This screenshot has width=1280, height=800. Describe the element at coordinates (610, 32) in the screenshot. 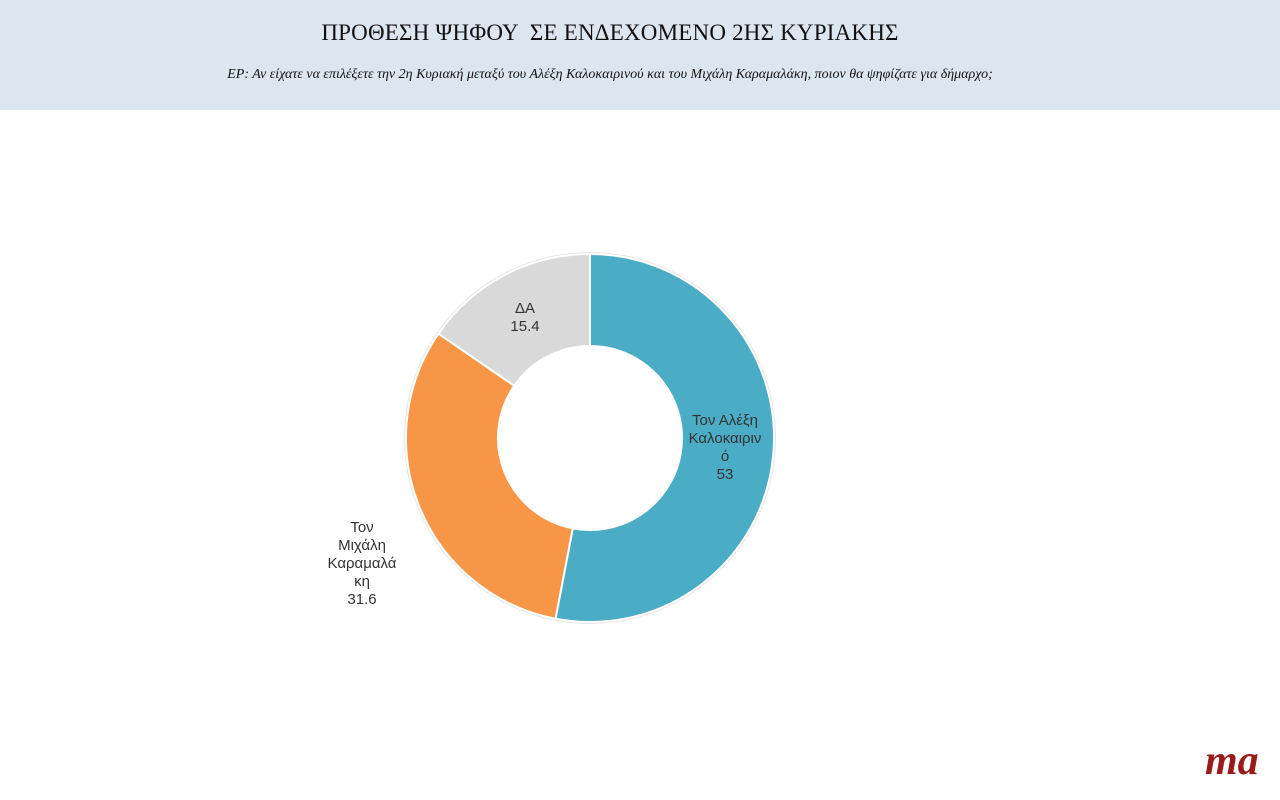

I see `page-title: ΠΡΟΘΕΣΗ ΨΗΦΟΥ ΣΕ ΕΝΔΕΧΟΜΕΝΟ 2ΗΣ ΚΥΡΙΑΚΗΣ` at that location.